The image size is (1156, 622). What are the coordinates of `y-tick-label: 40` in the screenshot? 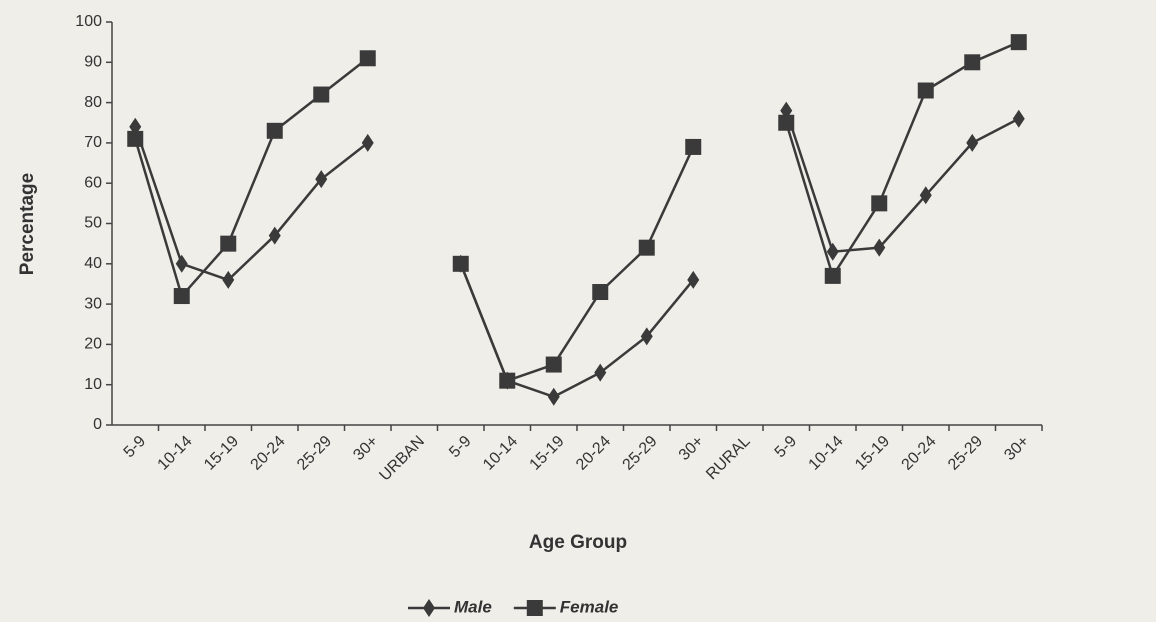 It's located at (93, 263).